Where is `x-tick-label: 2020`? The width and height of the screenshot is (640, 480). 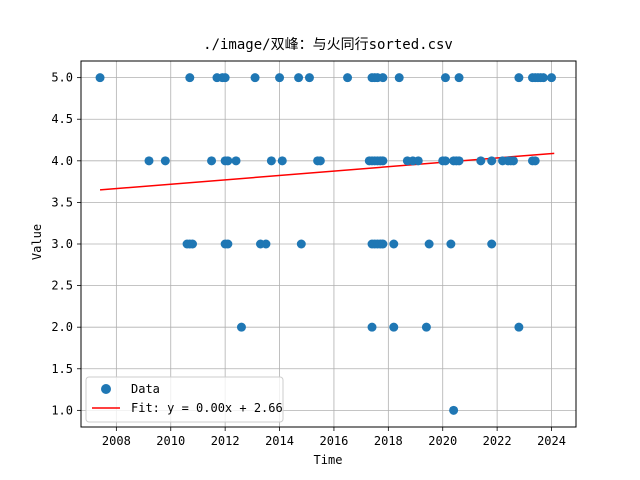
x-tick-label: 2020 is located at coordinates (442, 441).